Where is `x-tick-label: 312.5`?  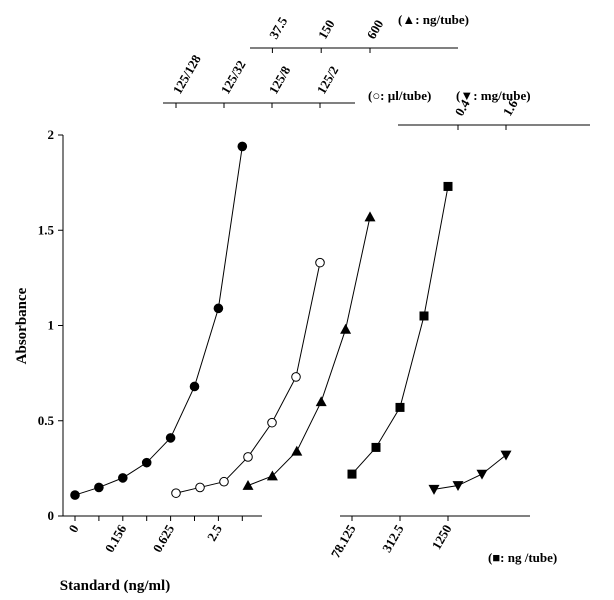
x-tick-label: 312.5 is located at coordinates (393, 538).